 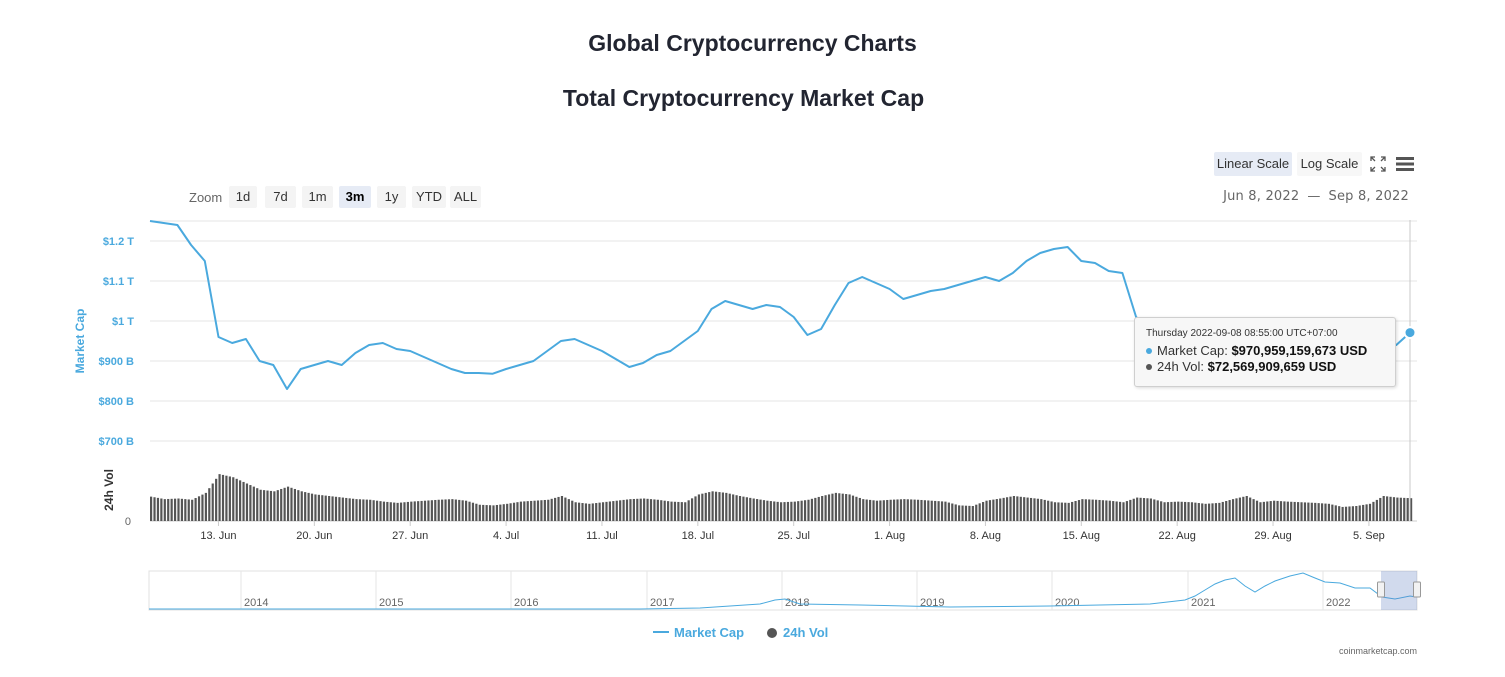 What do you see at coordinates (1377, 651) in the screenshot?
I see `credit-link: coinmarketcap.com` at bounding box center [1377, 651].